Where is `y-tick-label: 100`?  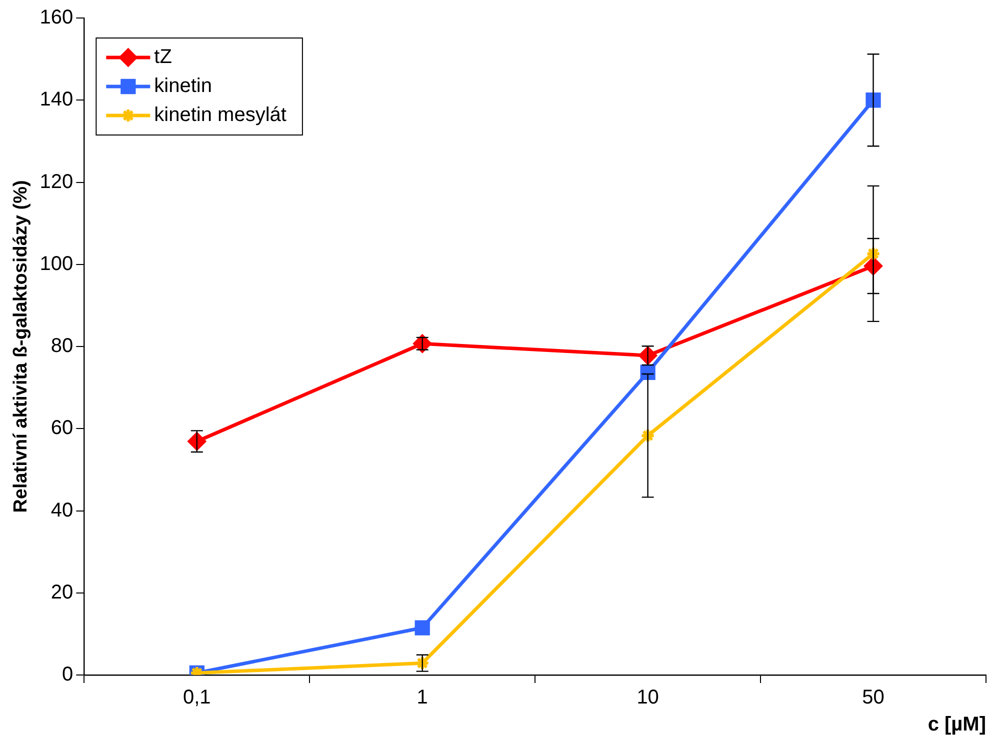
y-tick-label: 100 is located at coordinates (57, 263).